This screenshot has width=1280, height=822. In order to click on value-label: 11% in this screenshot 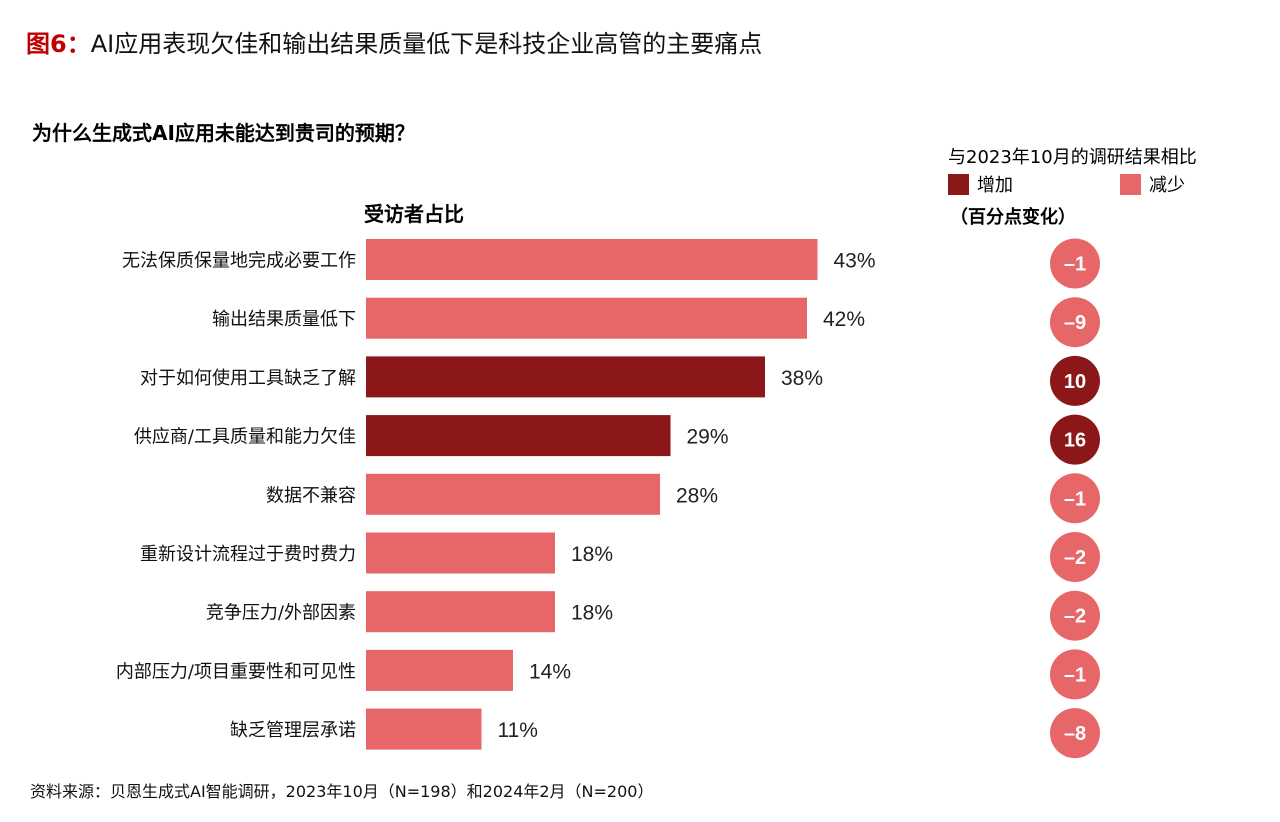, I will do `click(518, 730)`.